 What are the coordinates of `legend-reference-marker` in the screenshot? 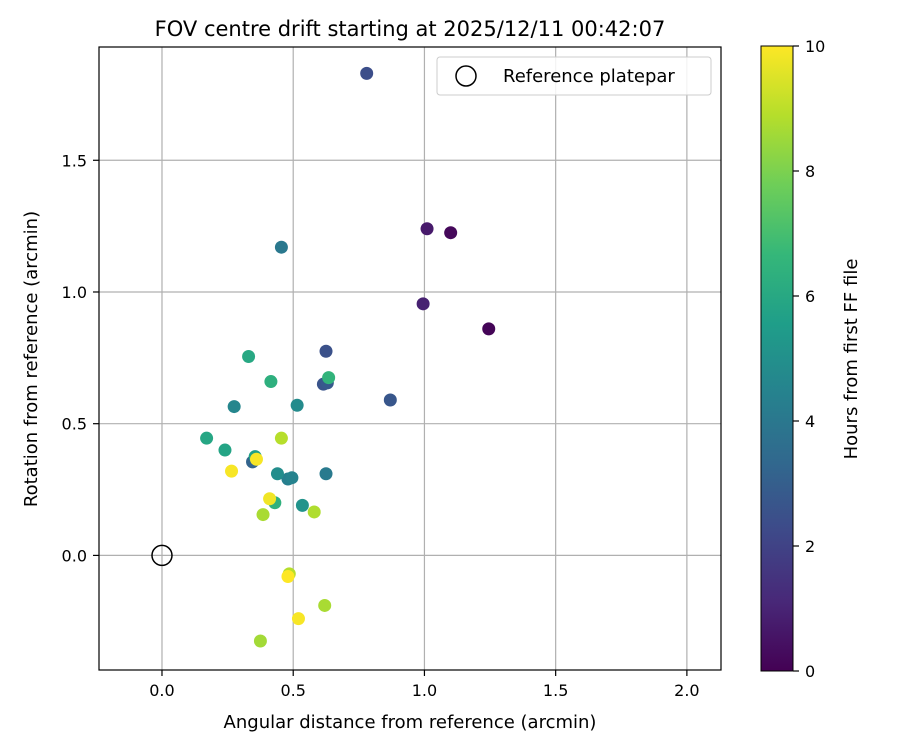 It's located at (466, 76).